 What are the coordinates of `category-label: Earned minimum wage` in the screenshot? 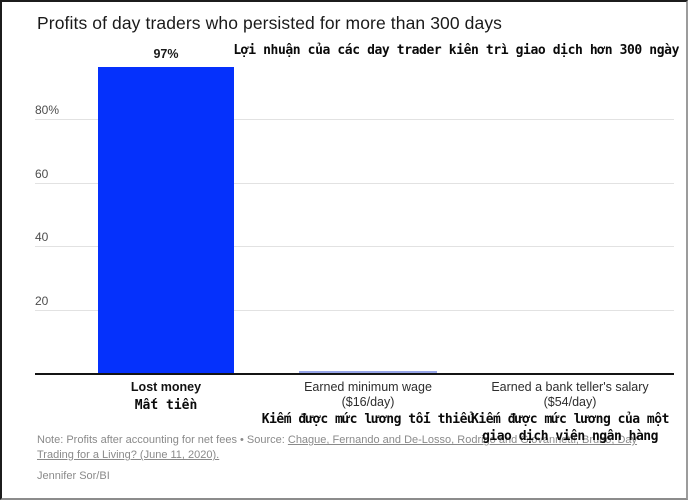 It's located at (368, 387).